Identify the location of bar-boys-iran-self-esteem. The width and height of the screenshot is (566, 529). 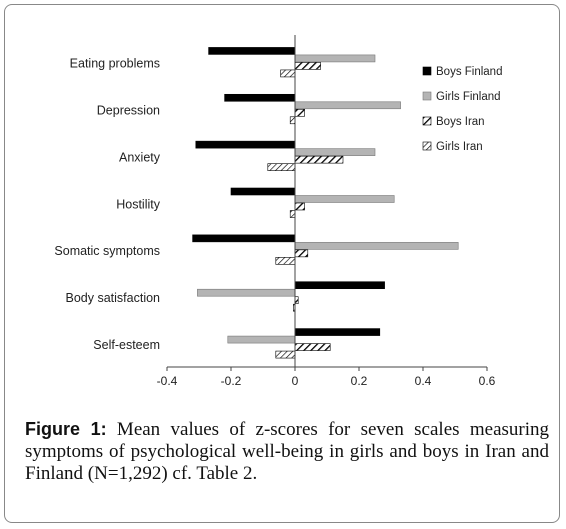
(312, 347).